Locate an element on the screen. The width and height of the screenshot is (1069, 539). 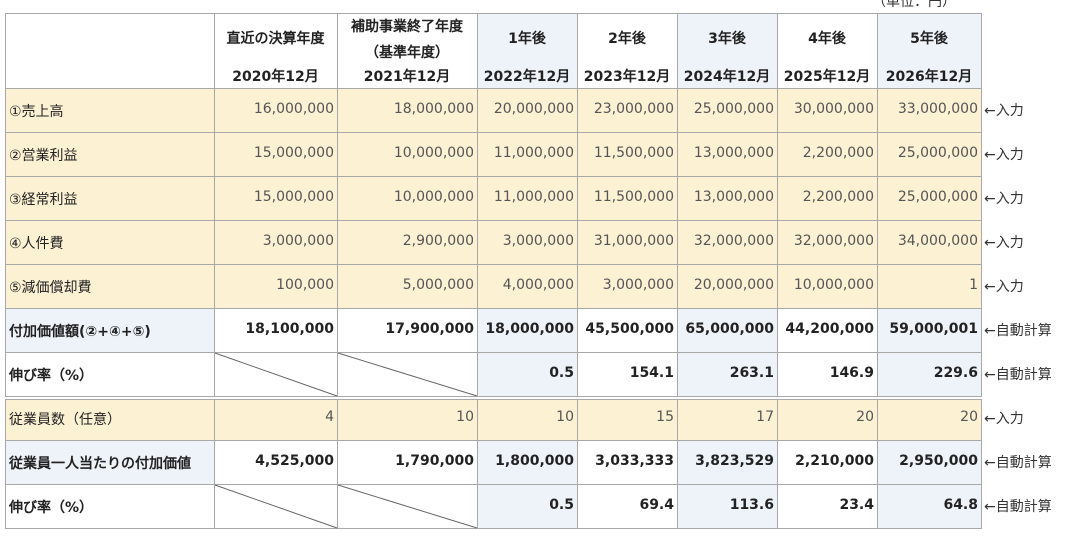
value: 2,210,000 is located at coordinates (834, 461).